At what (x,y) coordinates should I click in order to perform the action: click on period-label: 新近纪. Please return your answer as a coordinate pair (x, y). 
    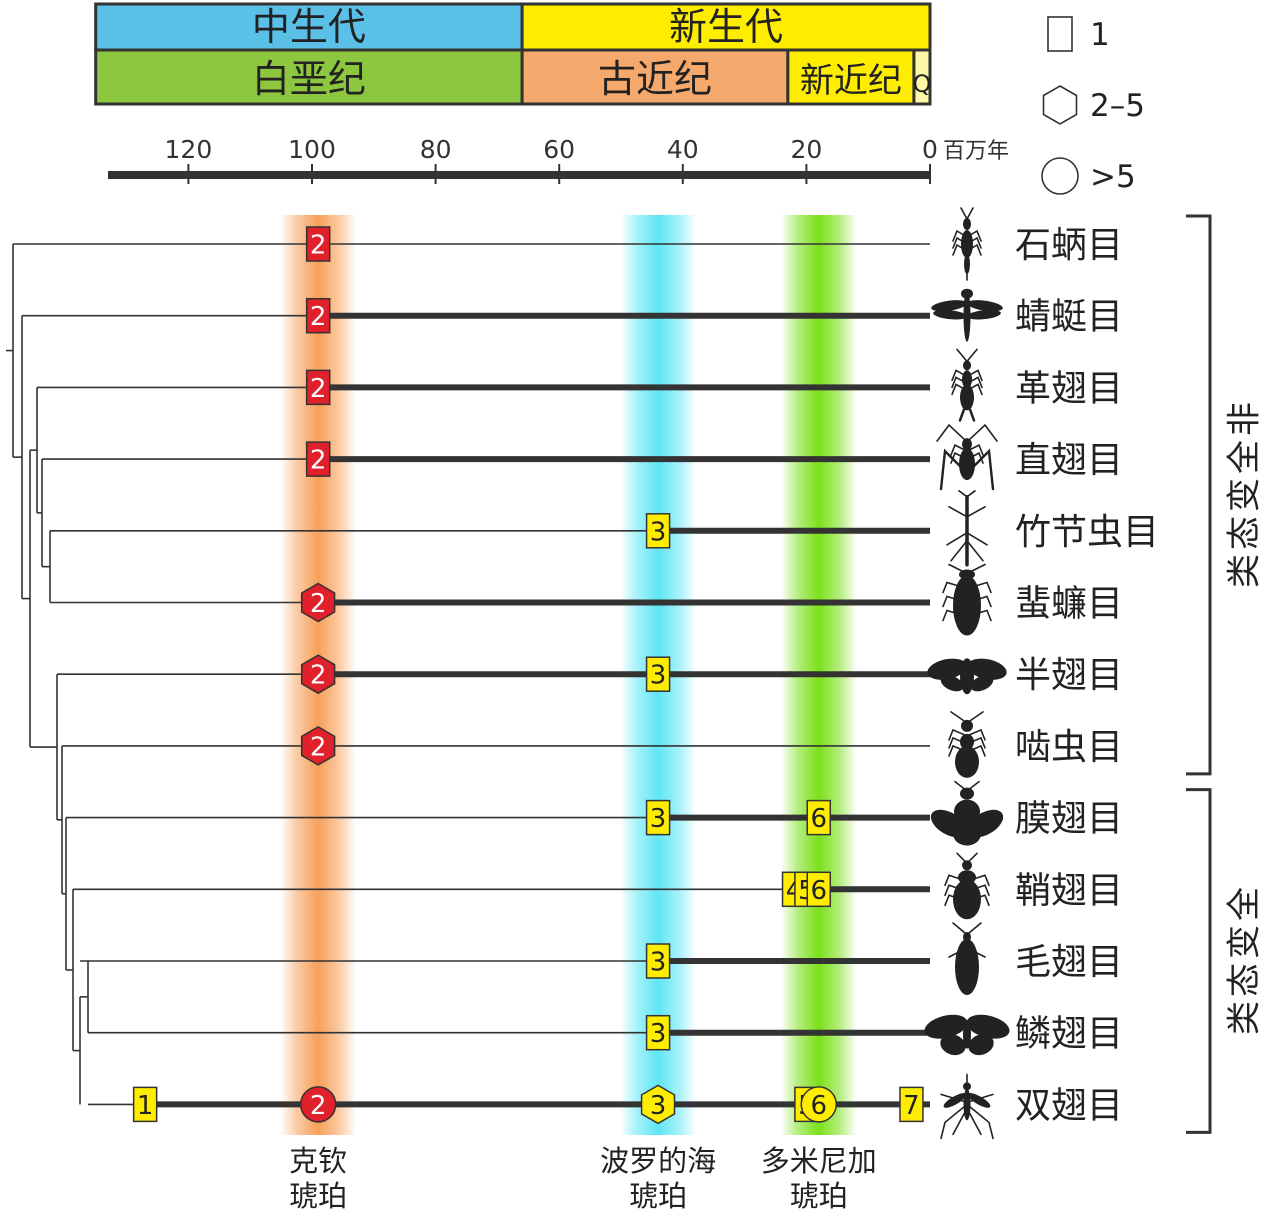
    Looking at the image, I should click on (851, 81).